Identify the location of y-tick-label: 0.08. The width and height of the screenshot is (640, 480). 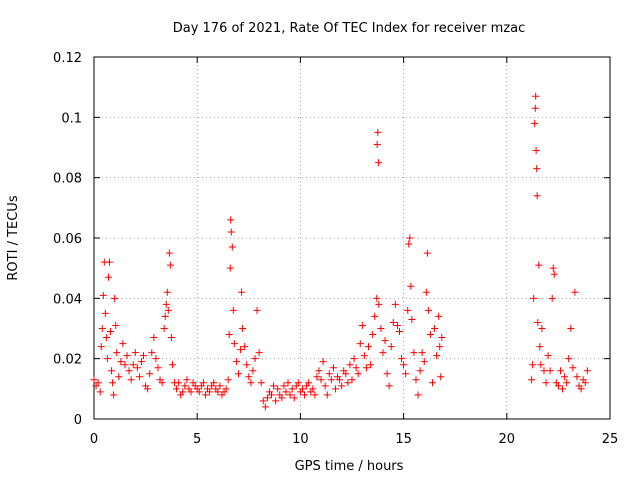
(67, 179).